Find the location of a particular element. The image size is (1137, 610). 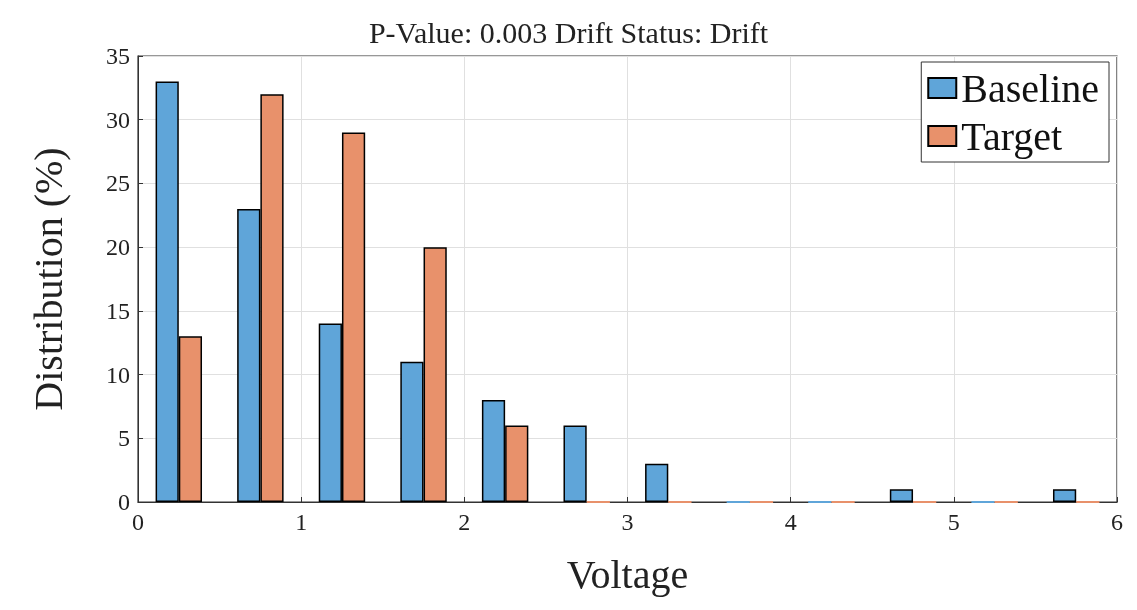

y-tick-label: 0 is located at coordinates (124, 502).